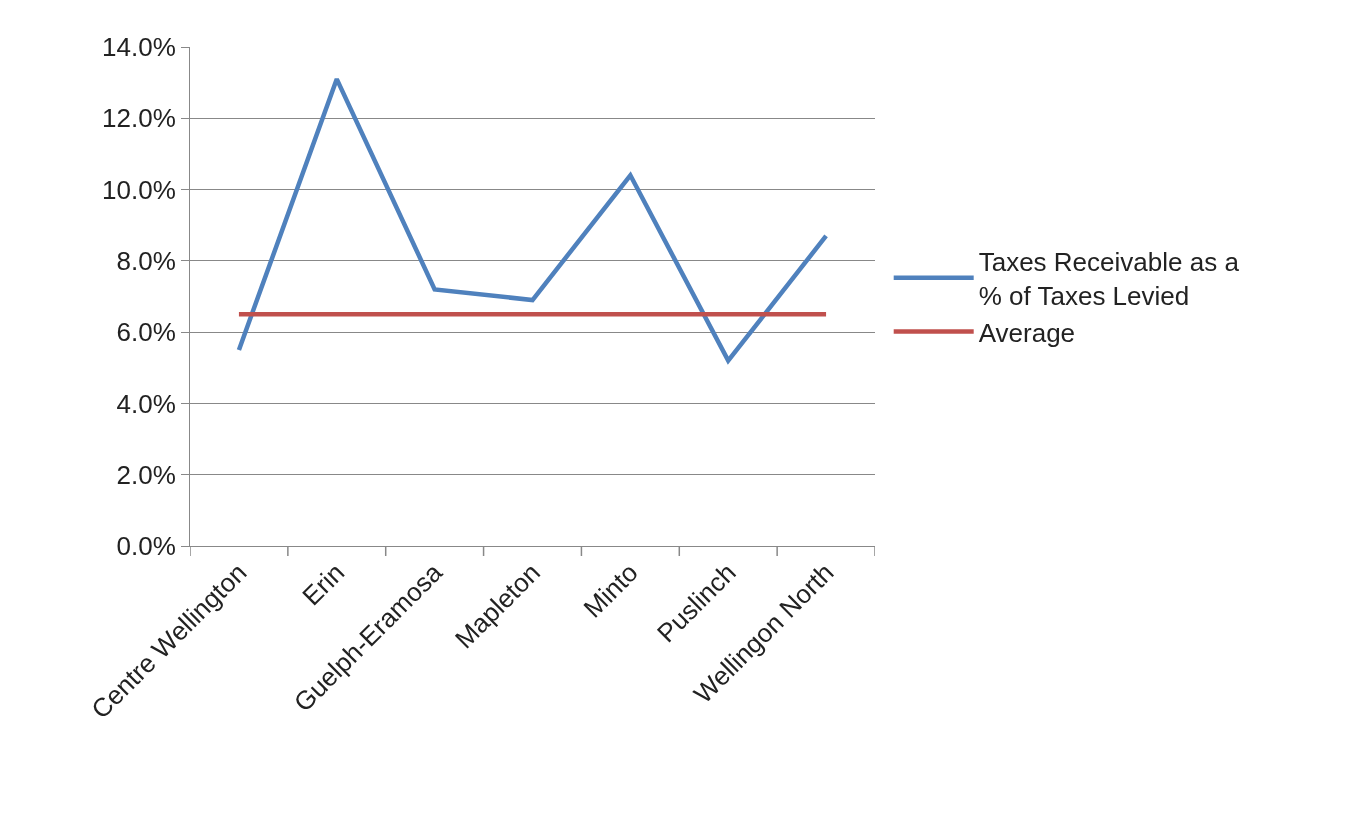 The height and width of the screenshot is (827, 1368). What do you see at coordinates (146, 546) in the screenshot?
I see `y-tick-label: 0.0%` at bounding box center [146, 546].